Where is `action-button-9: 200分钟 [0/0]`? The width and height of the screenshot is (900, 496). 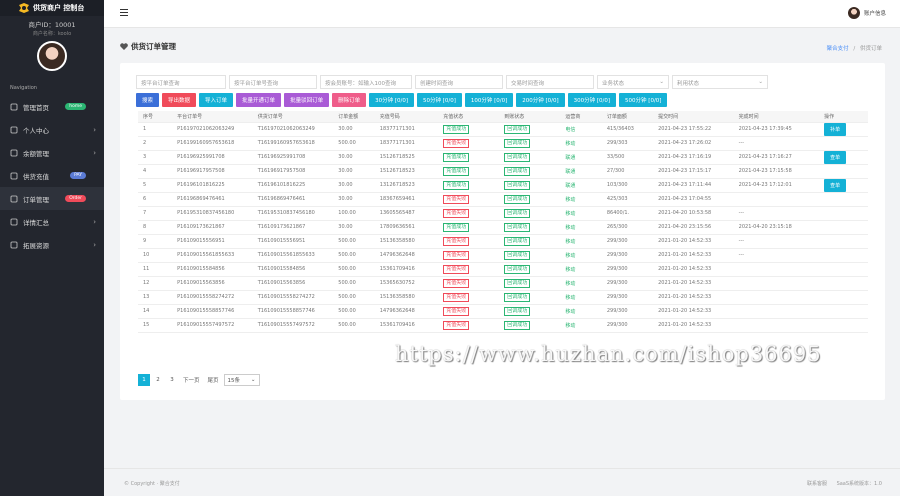
action-button-9: 200分钟 [0/0] is located at coordinates (540, 100).